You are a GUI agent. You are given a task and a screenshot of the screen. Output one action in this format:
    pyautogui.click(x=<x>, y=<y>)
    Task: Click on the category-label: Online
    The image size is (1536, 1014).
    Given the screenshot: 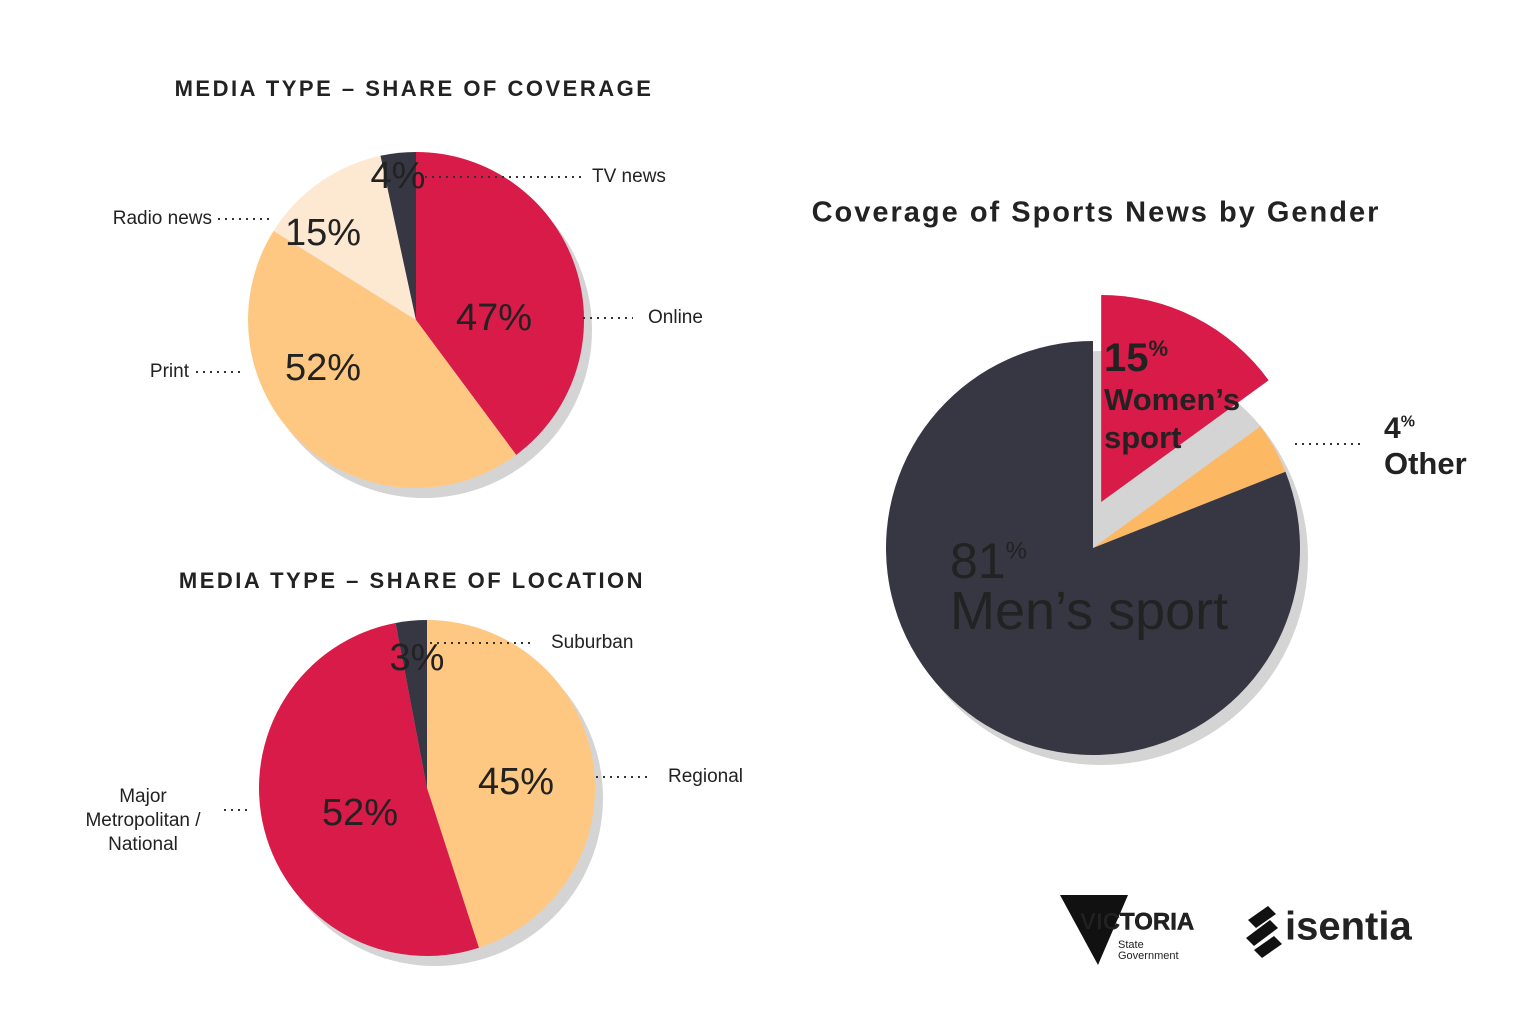 What is the action you would take?
    pyautogui.click(x=675, y=317)
    